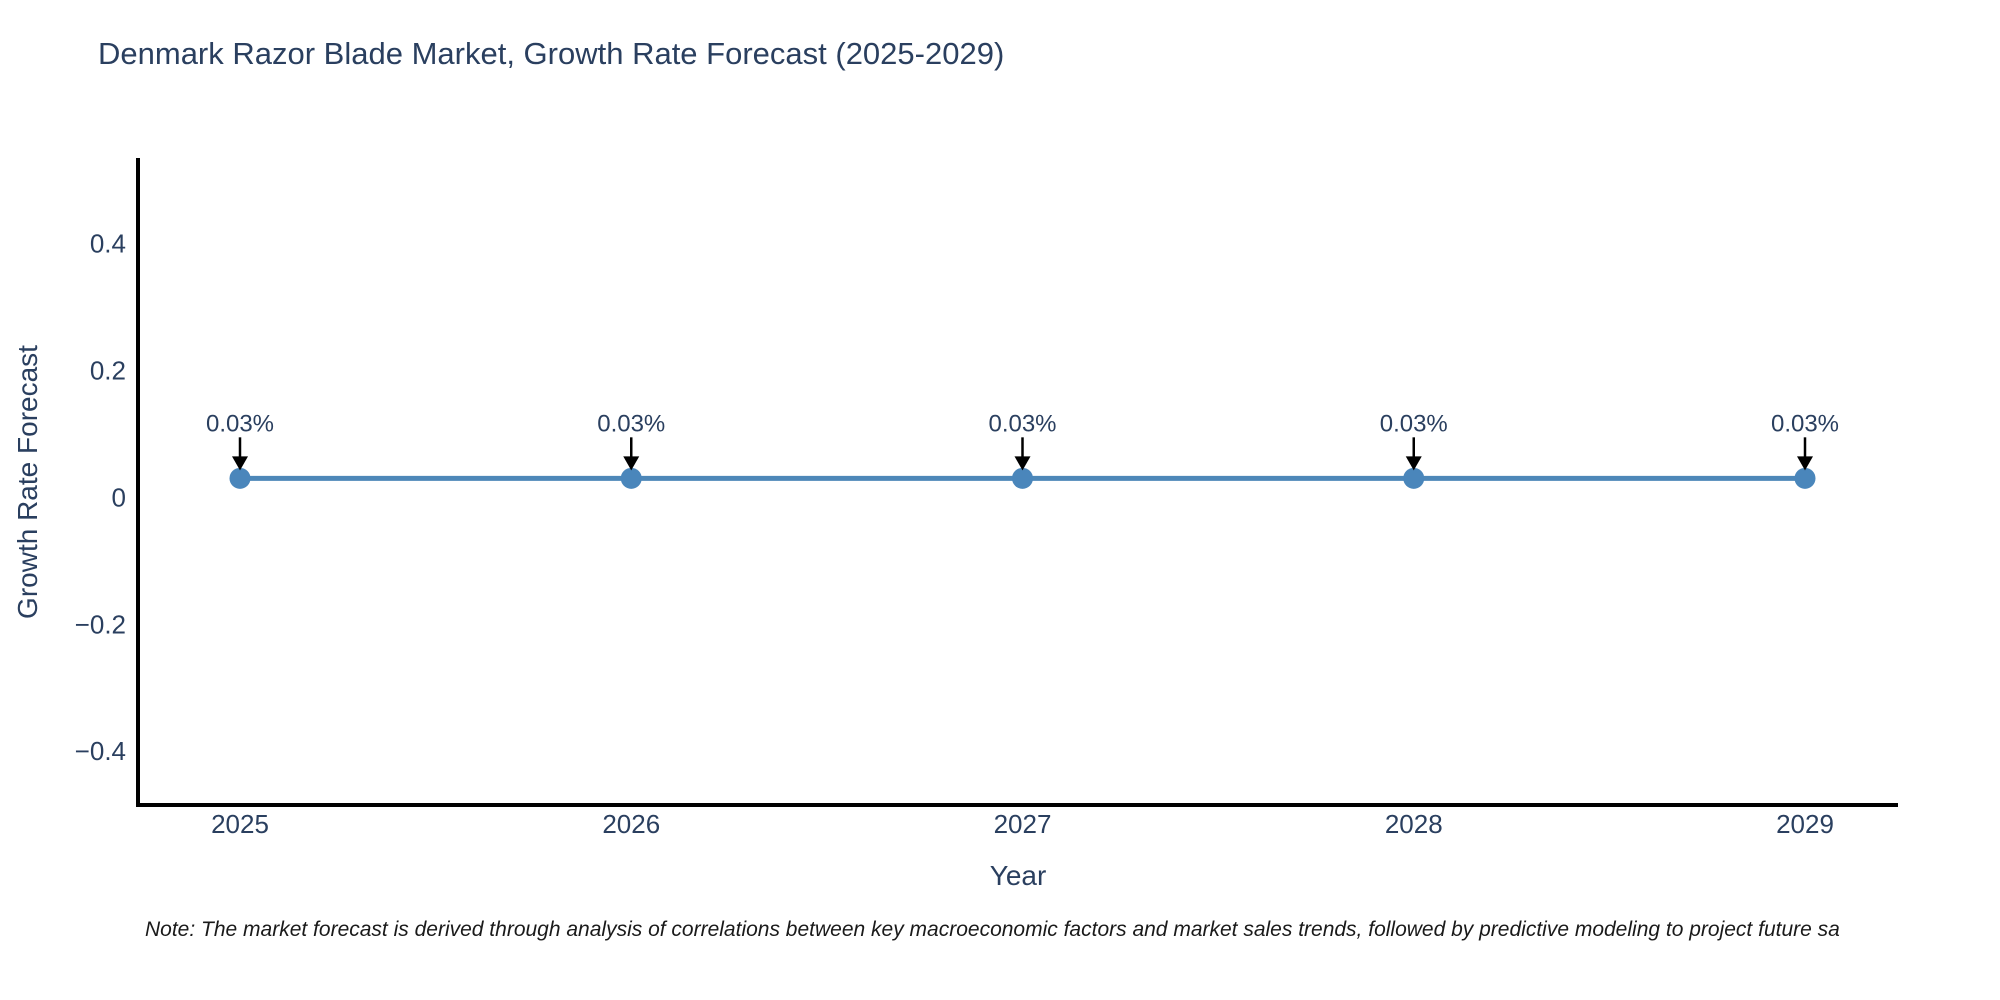 The image size is (2000, 1000). What do you see at coordinates (1018, 875) in the screenshot?
I see `x-axis-title: Year` at bounding box center [1018, 875].